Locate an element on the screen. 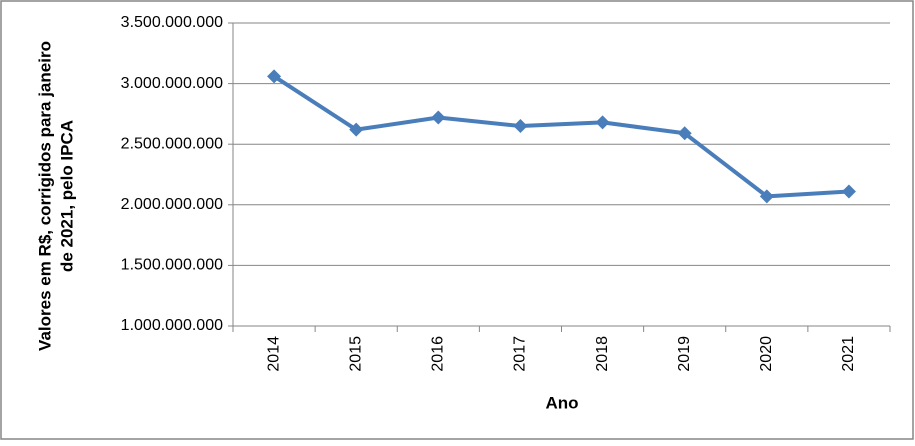 The height and width of the screenshot is (446, 915). x-tick-label: 2014 is located at coordinates (273, 354).